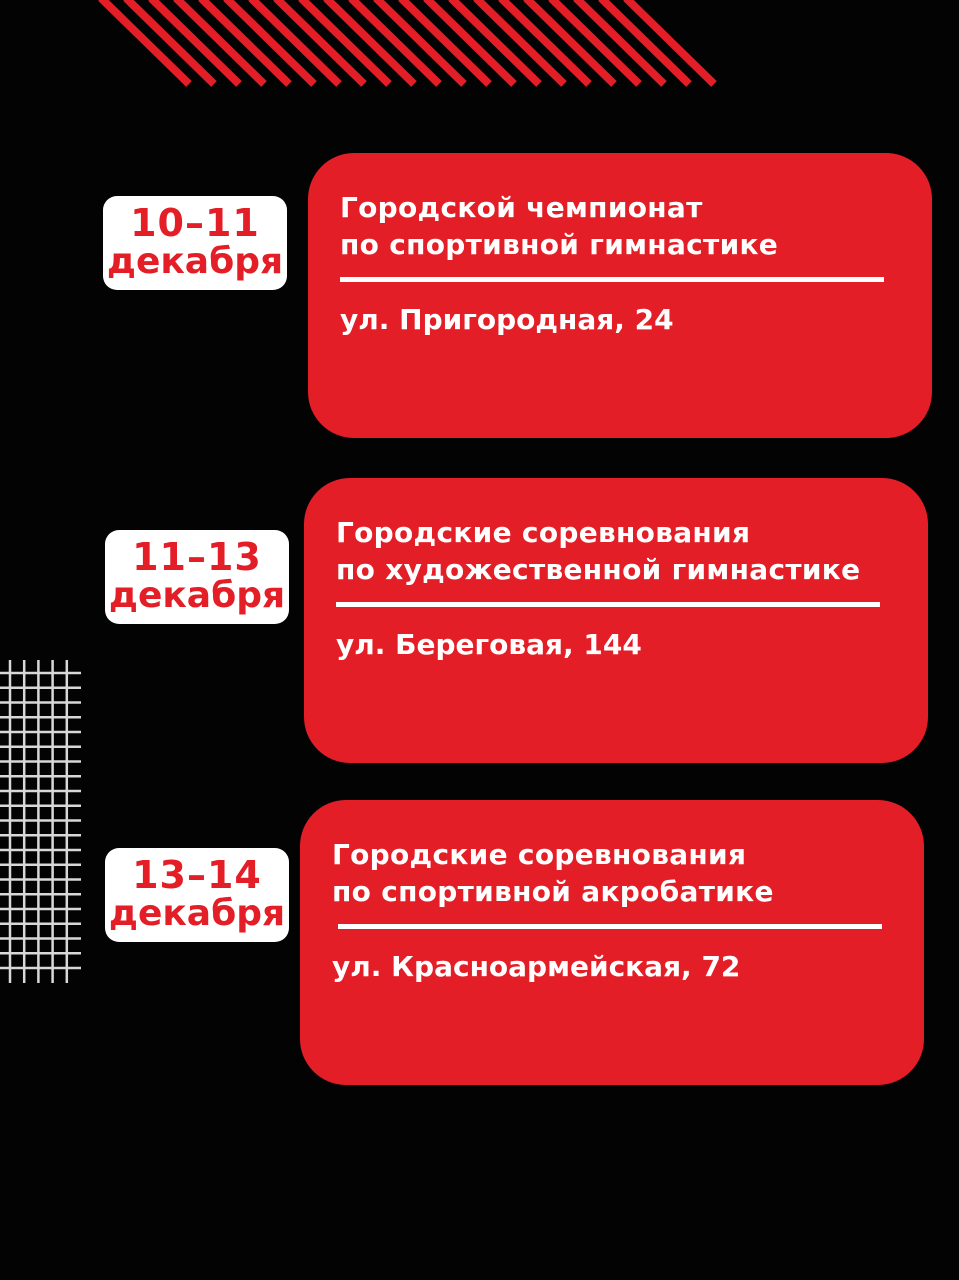 The image size is (959, 1280). I want to click on event-title-line: по спортивной гимнастике, so click(559, 244).